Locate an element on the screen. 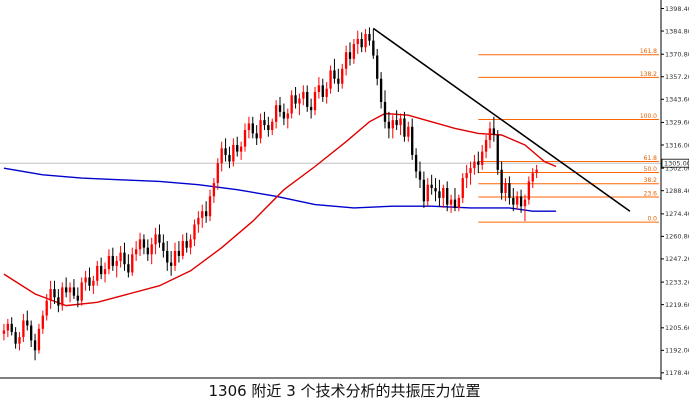 This screenshot has width=689, height=402. fibonacci-layer: 161.8 138.2 100.0 61.8 50.0 38.2 23.6 0.0 is located at coordinates (568, 135).